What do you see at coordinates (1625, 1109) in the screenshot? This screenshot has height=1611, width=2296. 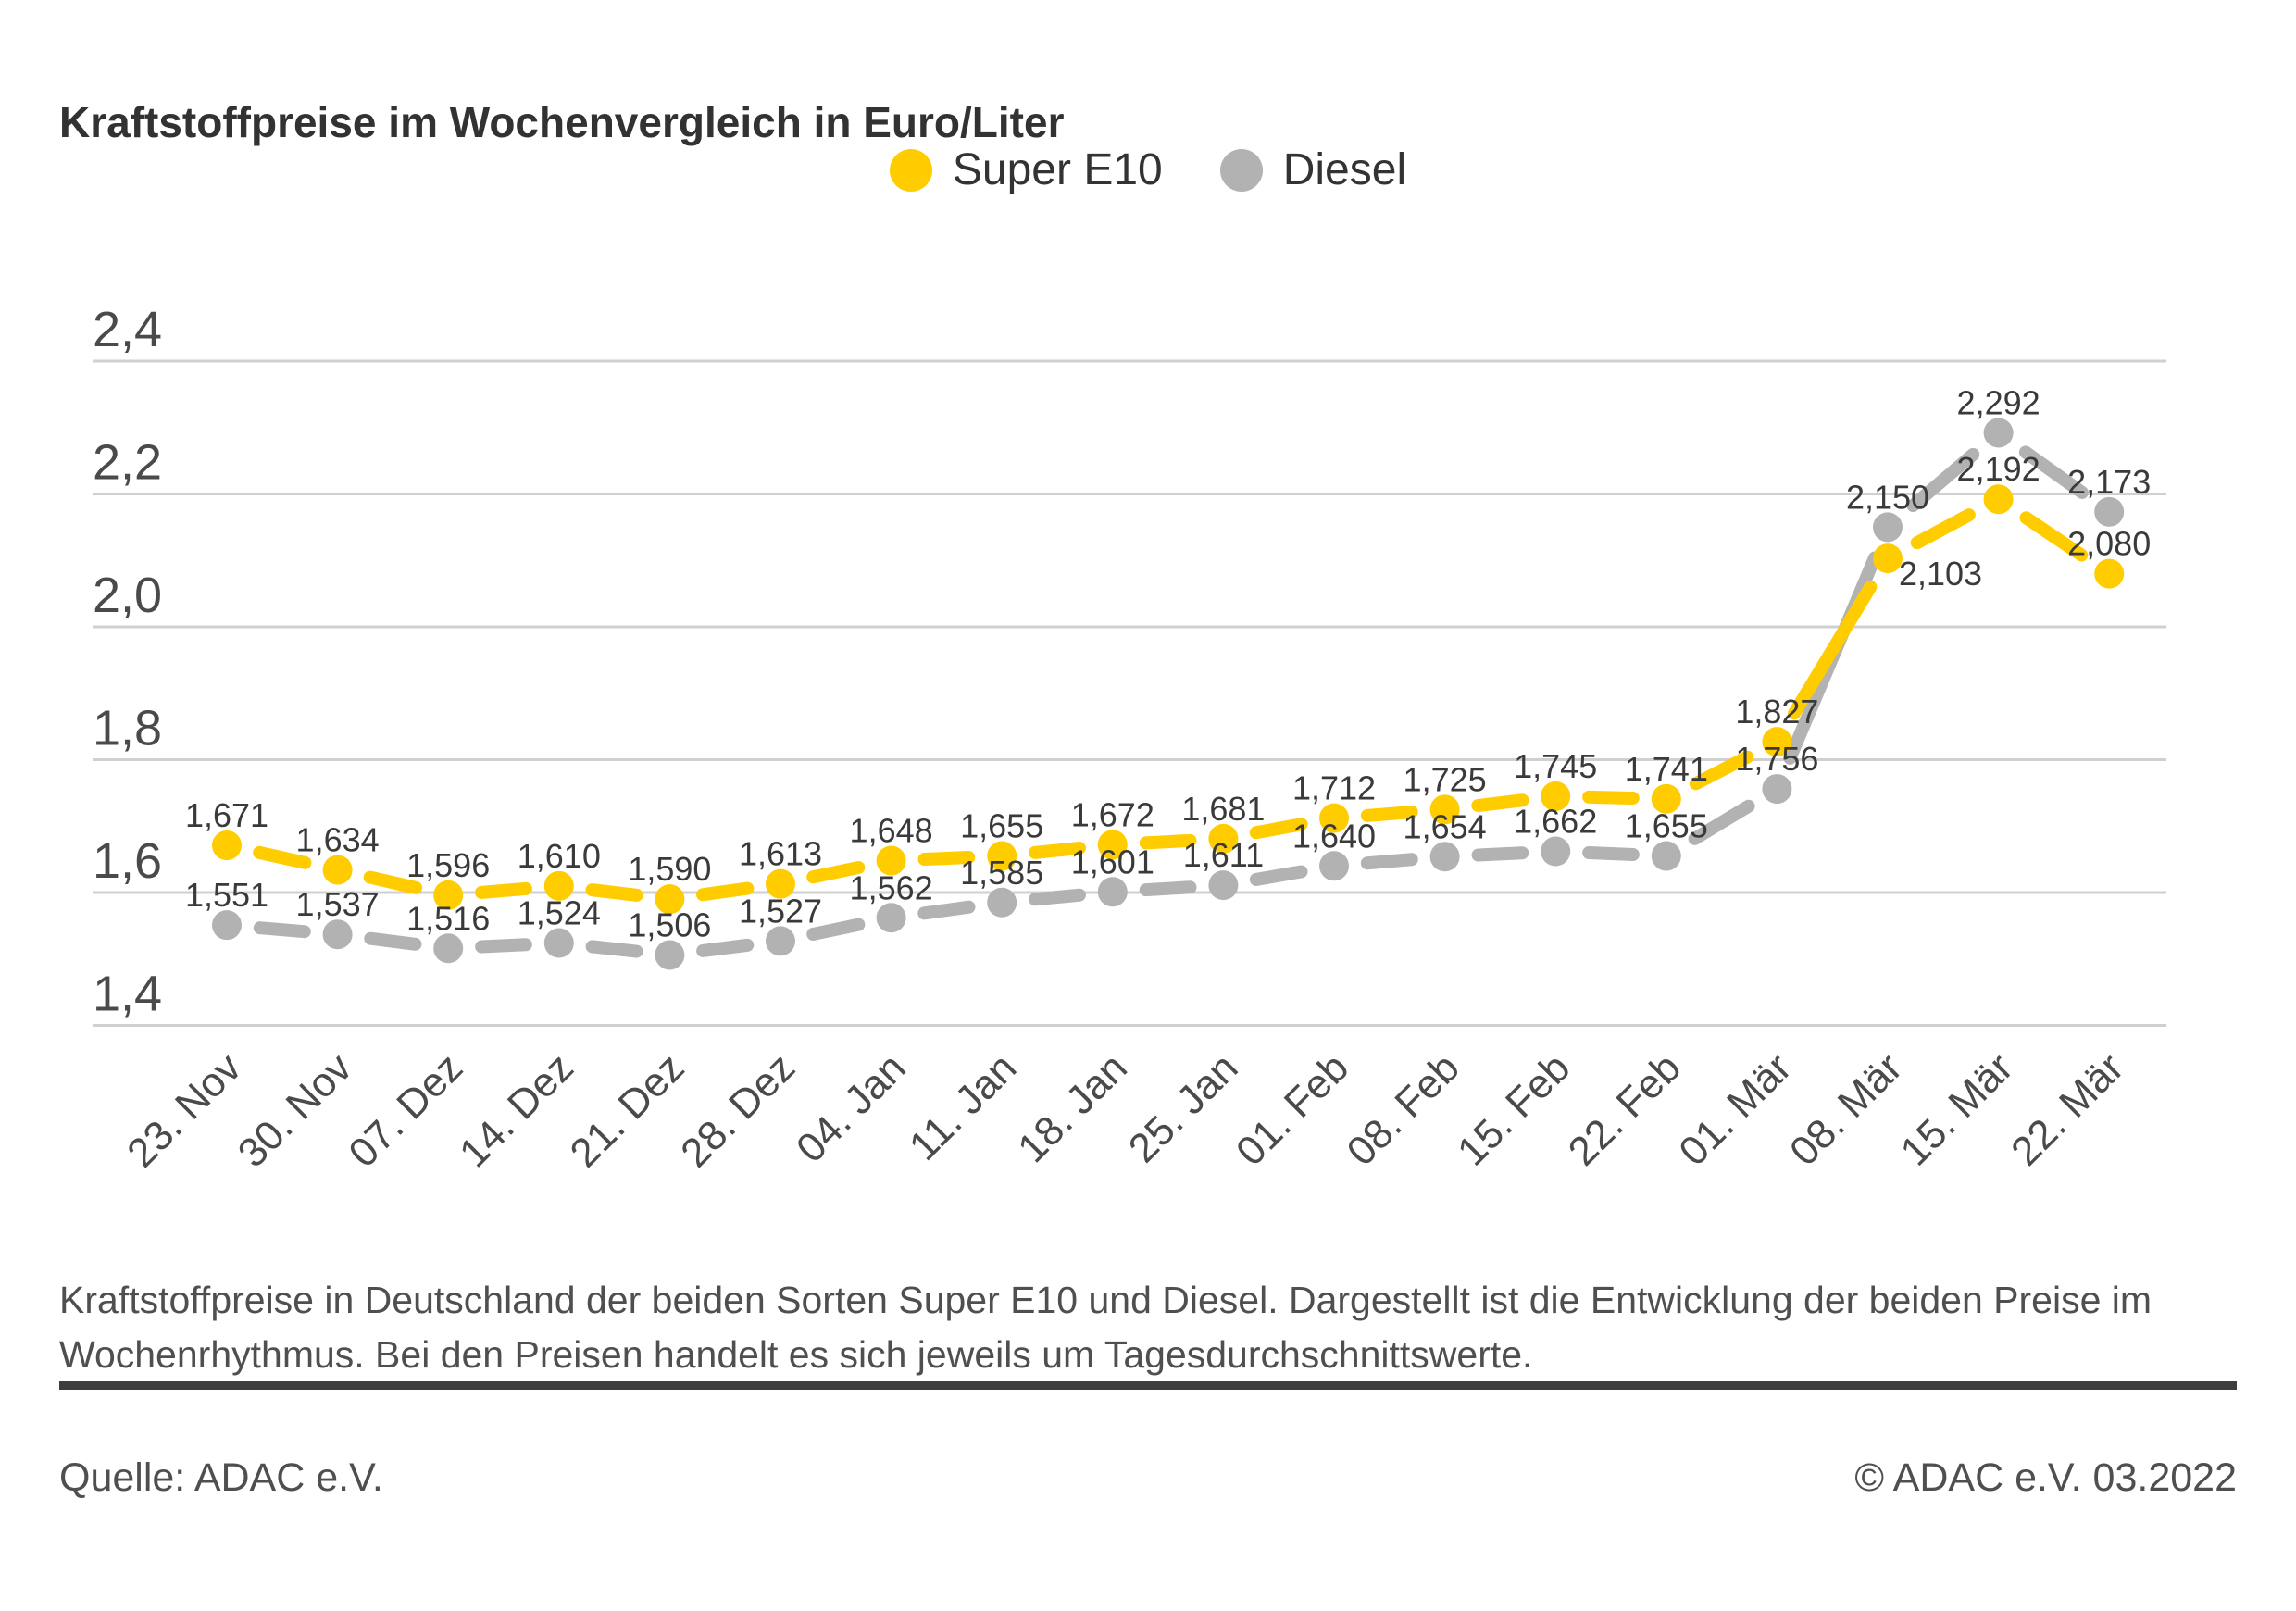 I see `x-axis-tick-label: 22. Feb` at bounding box center [1625, 1109].